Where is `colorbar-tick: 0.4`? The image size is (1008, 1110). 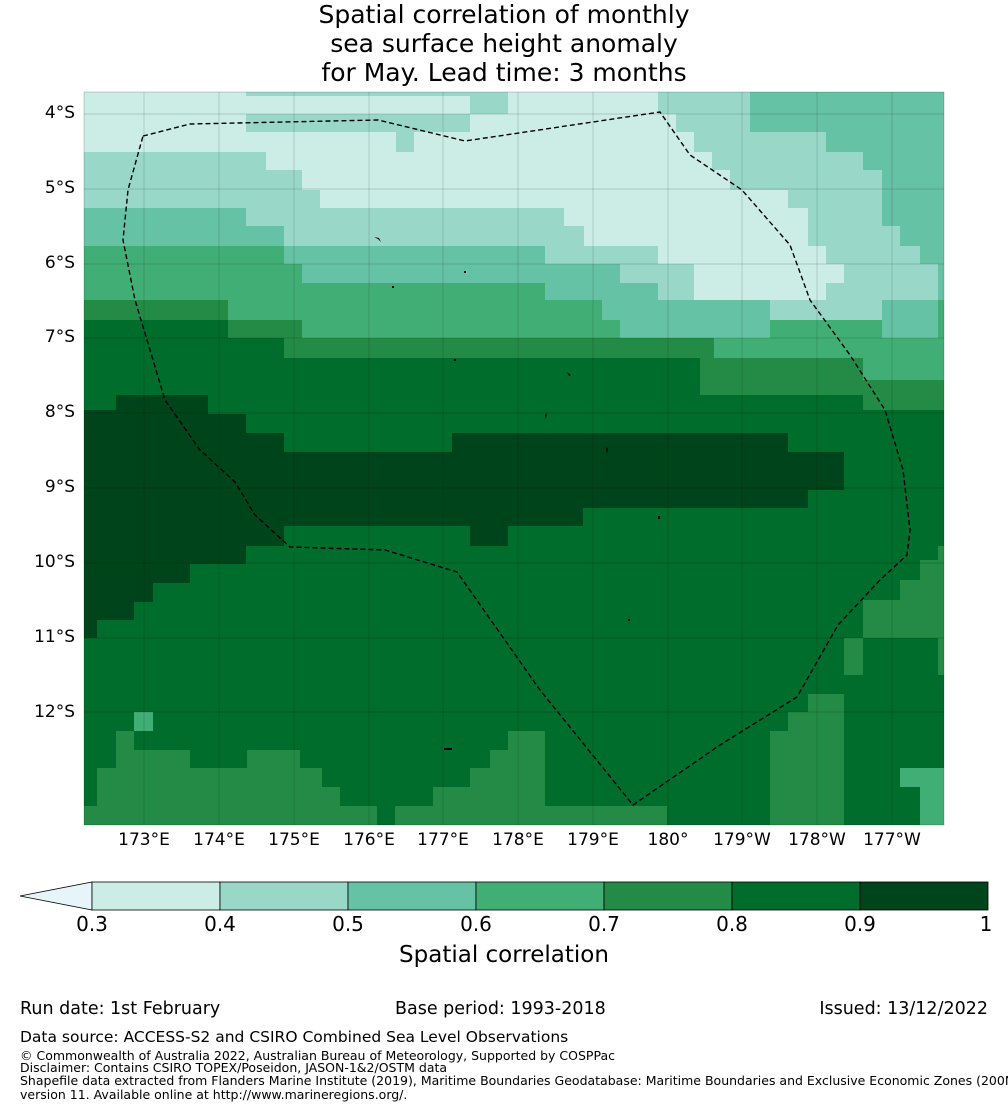
colorbar-tick: 0.4 is located at coordinates (220, 924).